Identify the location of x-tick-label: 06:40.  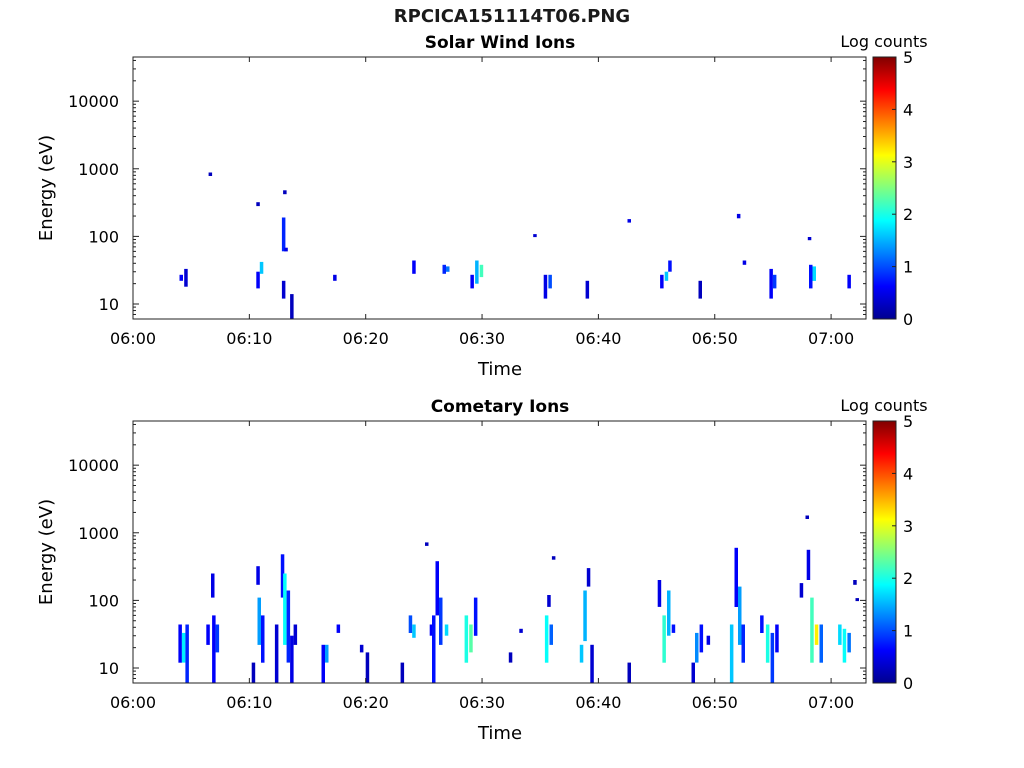
(598, 702).